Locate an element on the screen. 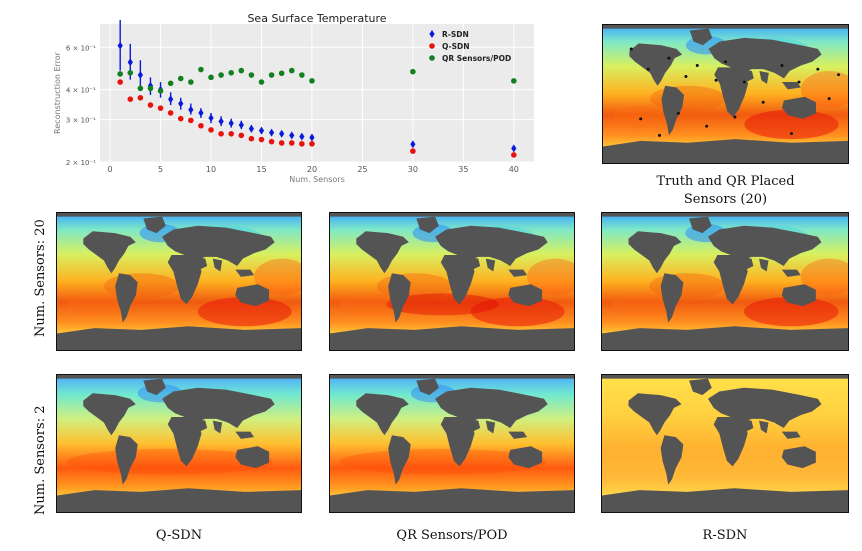 The image size is (862, 551). y-tick-label: 6 × 10⁻¹ is located at coordinates (81, 48).